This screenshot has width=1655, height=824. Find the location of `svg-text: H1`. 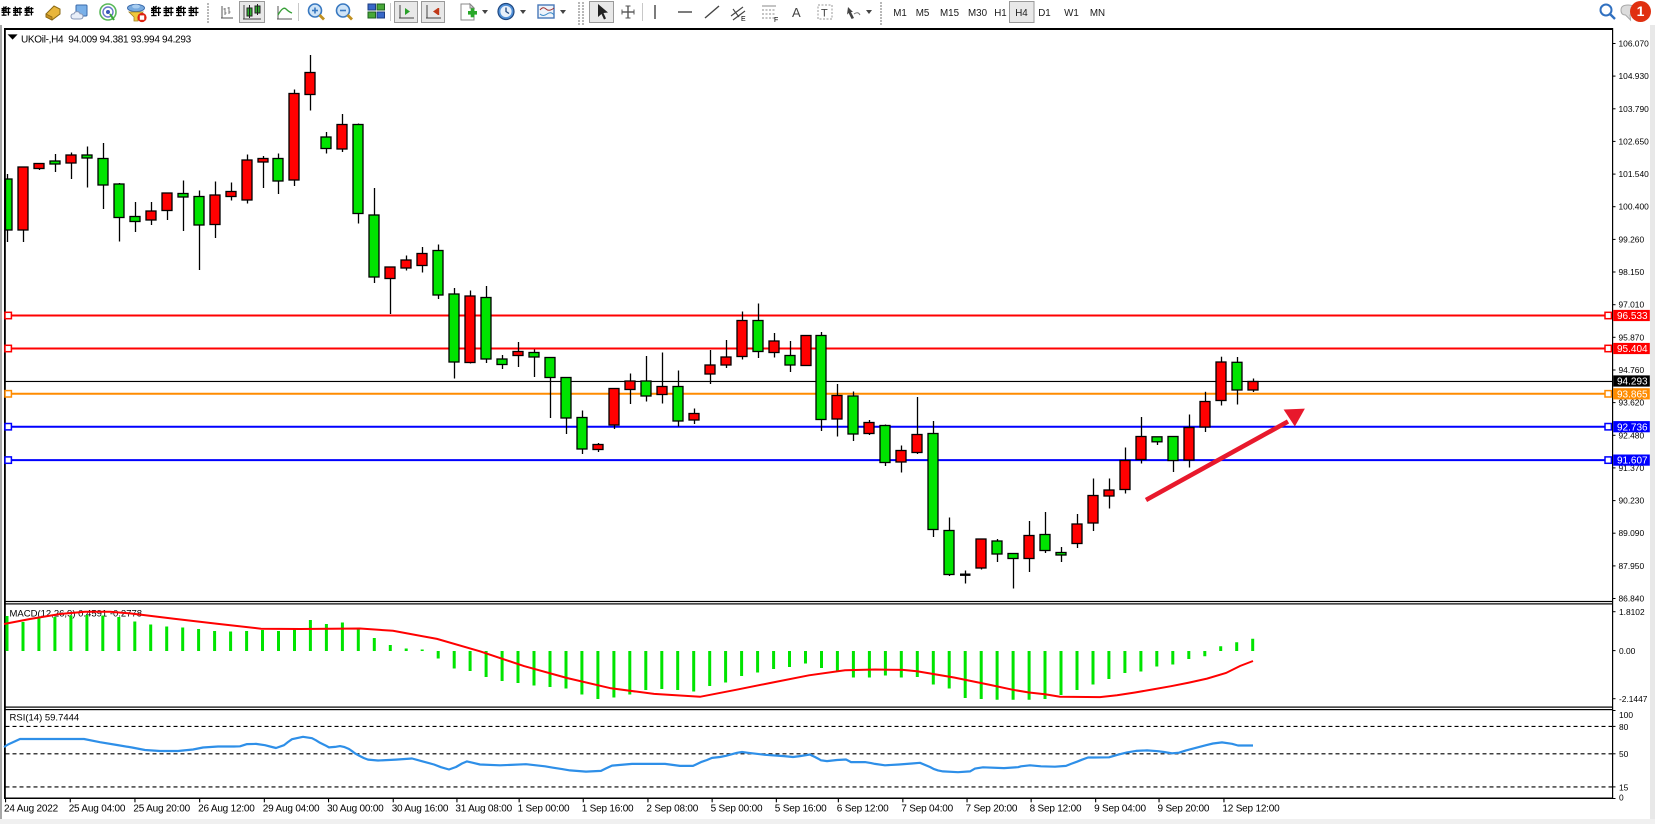

svg-text: H1 is located at coordinates (1000, 13).